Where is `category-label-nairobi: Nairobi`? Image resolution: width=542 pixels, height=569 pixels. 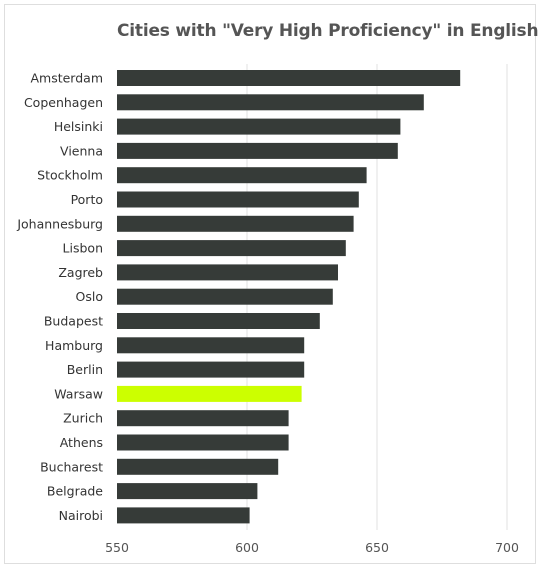 category-label-nairobi: Nairobi is located at coordinates (81, 515).